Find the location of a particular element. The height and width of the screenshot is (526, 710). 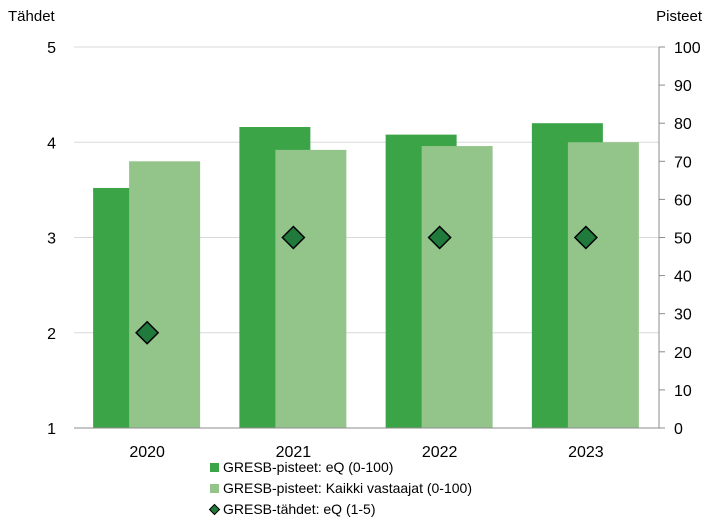

right-tick-label: 20 is located at coordinates (683, 353).